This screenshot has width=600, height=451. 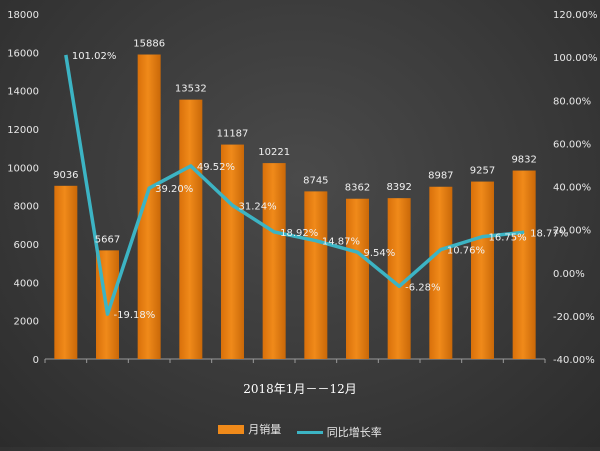 I want to click on legend-item-growth: 同比增长率, so click(x=339, y=432).